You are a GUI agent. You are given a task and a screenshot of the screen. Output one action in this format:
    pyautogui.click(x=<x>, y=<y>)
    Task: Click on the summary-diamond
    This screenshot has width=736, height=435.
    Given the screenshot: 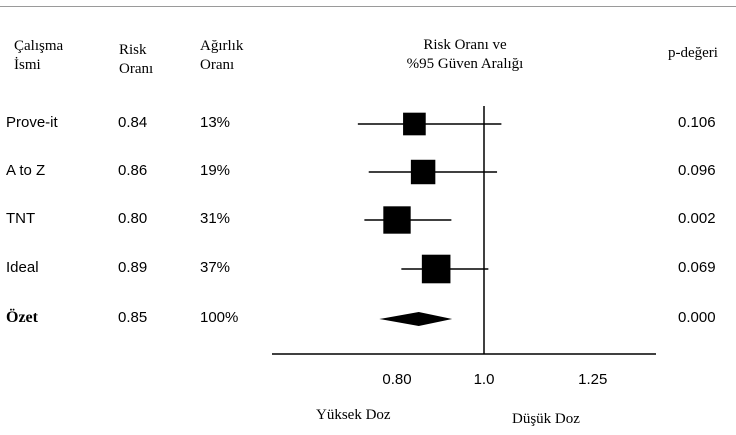 What is the action you would take?
    pyautogui.click(x=416, y=319)
    